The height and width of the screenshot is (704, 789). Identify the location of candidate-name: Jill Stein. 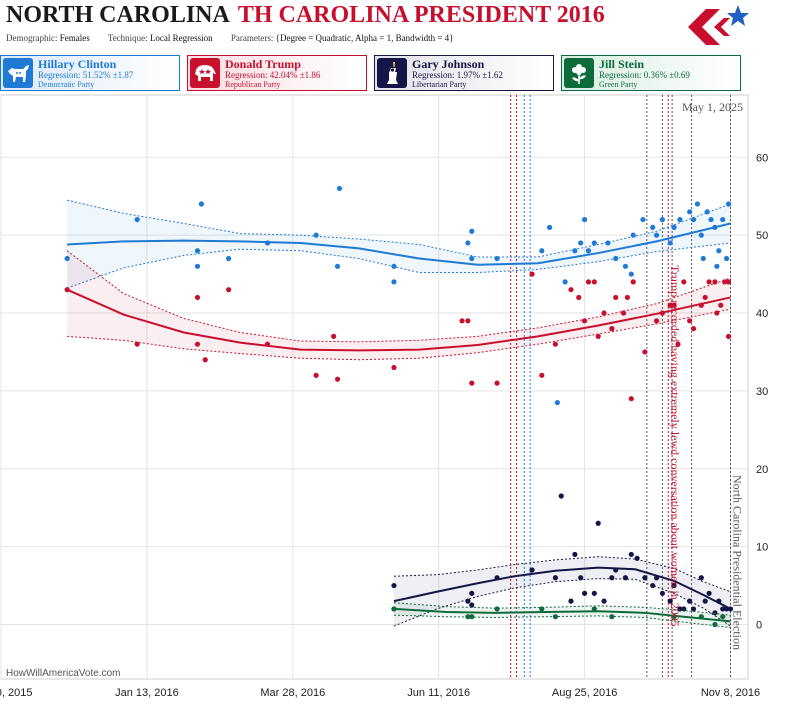
(622, 64).